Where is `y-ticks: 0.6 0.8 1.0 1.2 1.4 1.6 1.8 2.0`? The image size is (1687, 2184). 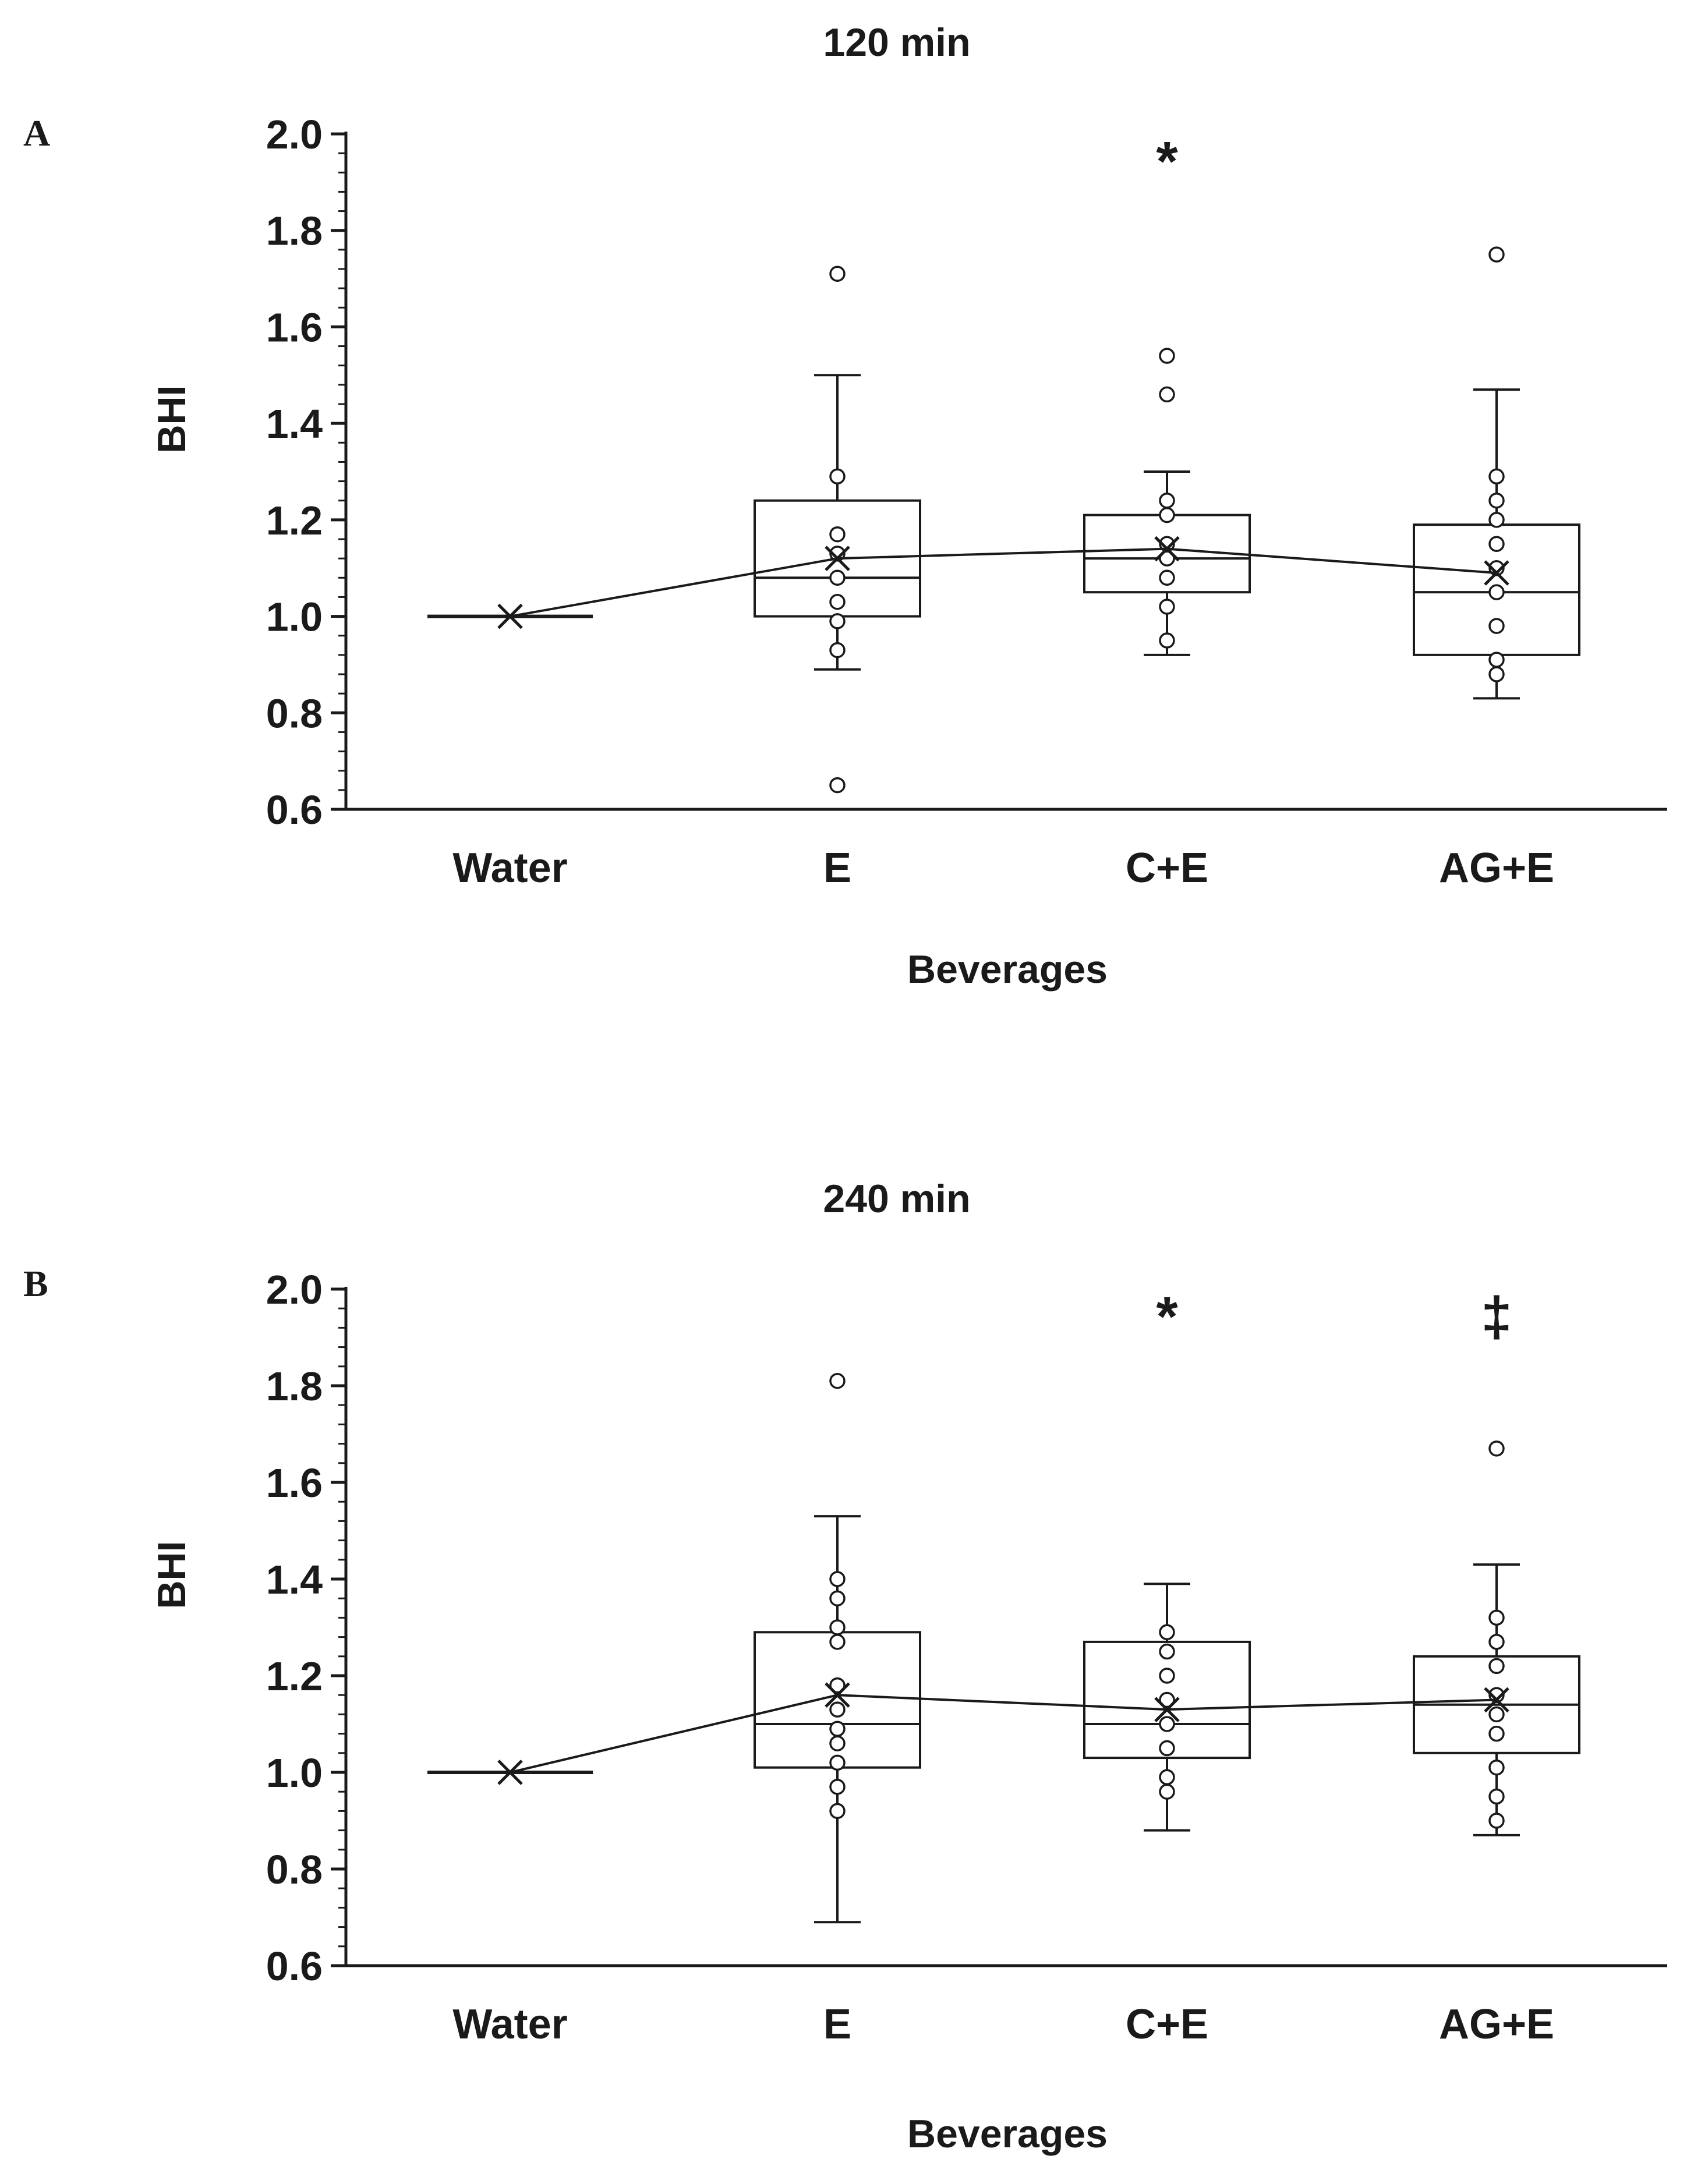 y-ticks: 0.6 0.8 1.0 1.2 1.4 1.6 1.8 2.0 is located at coordinates (306, 1628).